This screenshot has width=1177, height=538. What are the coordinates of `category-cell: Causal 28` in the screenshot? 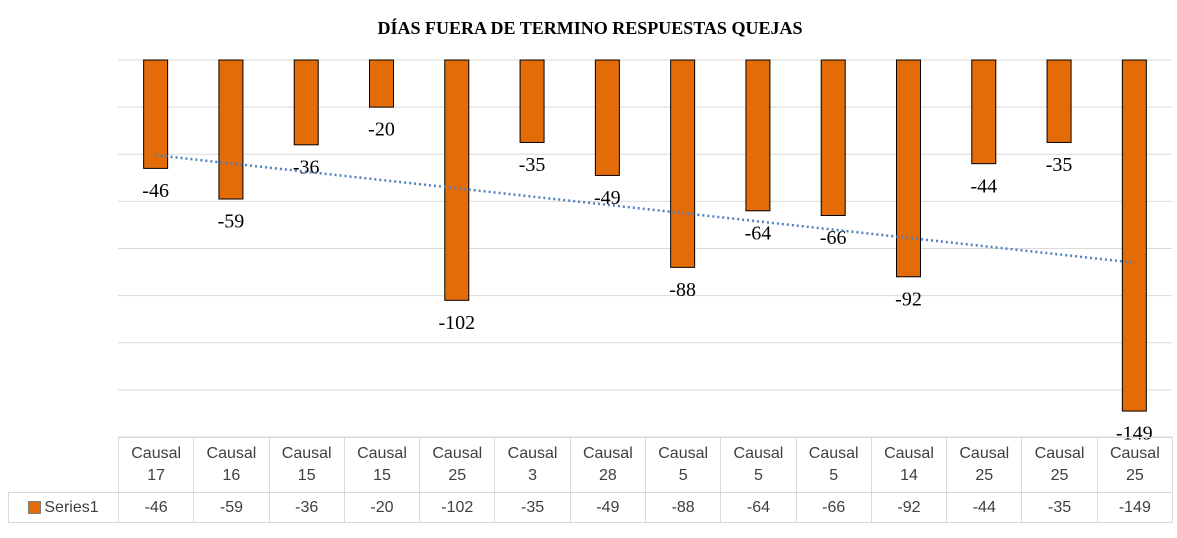 It's located at (607, 465).